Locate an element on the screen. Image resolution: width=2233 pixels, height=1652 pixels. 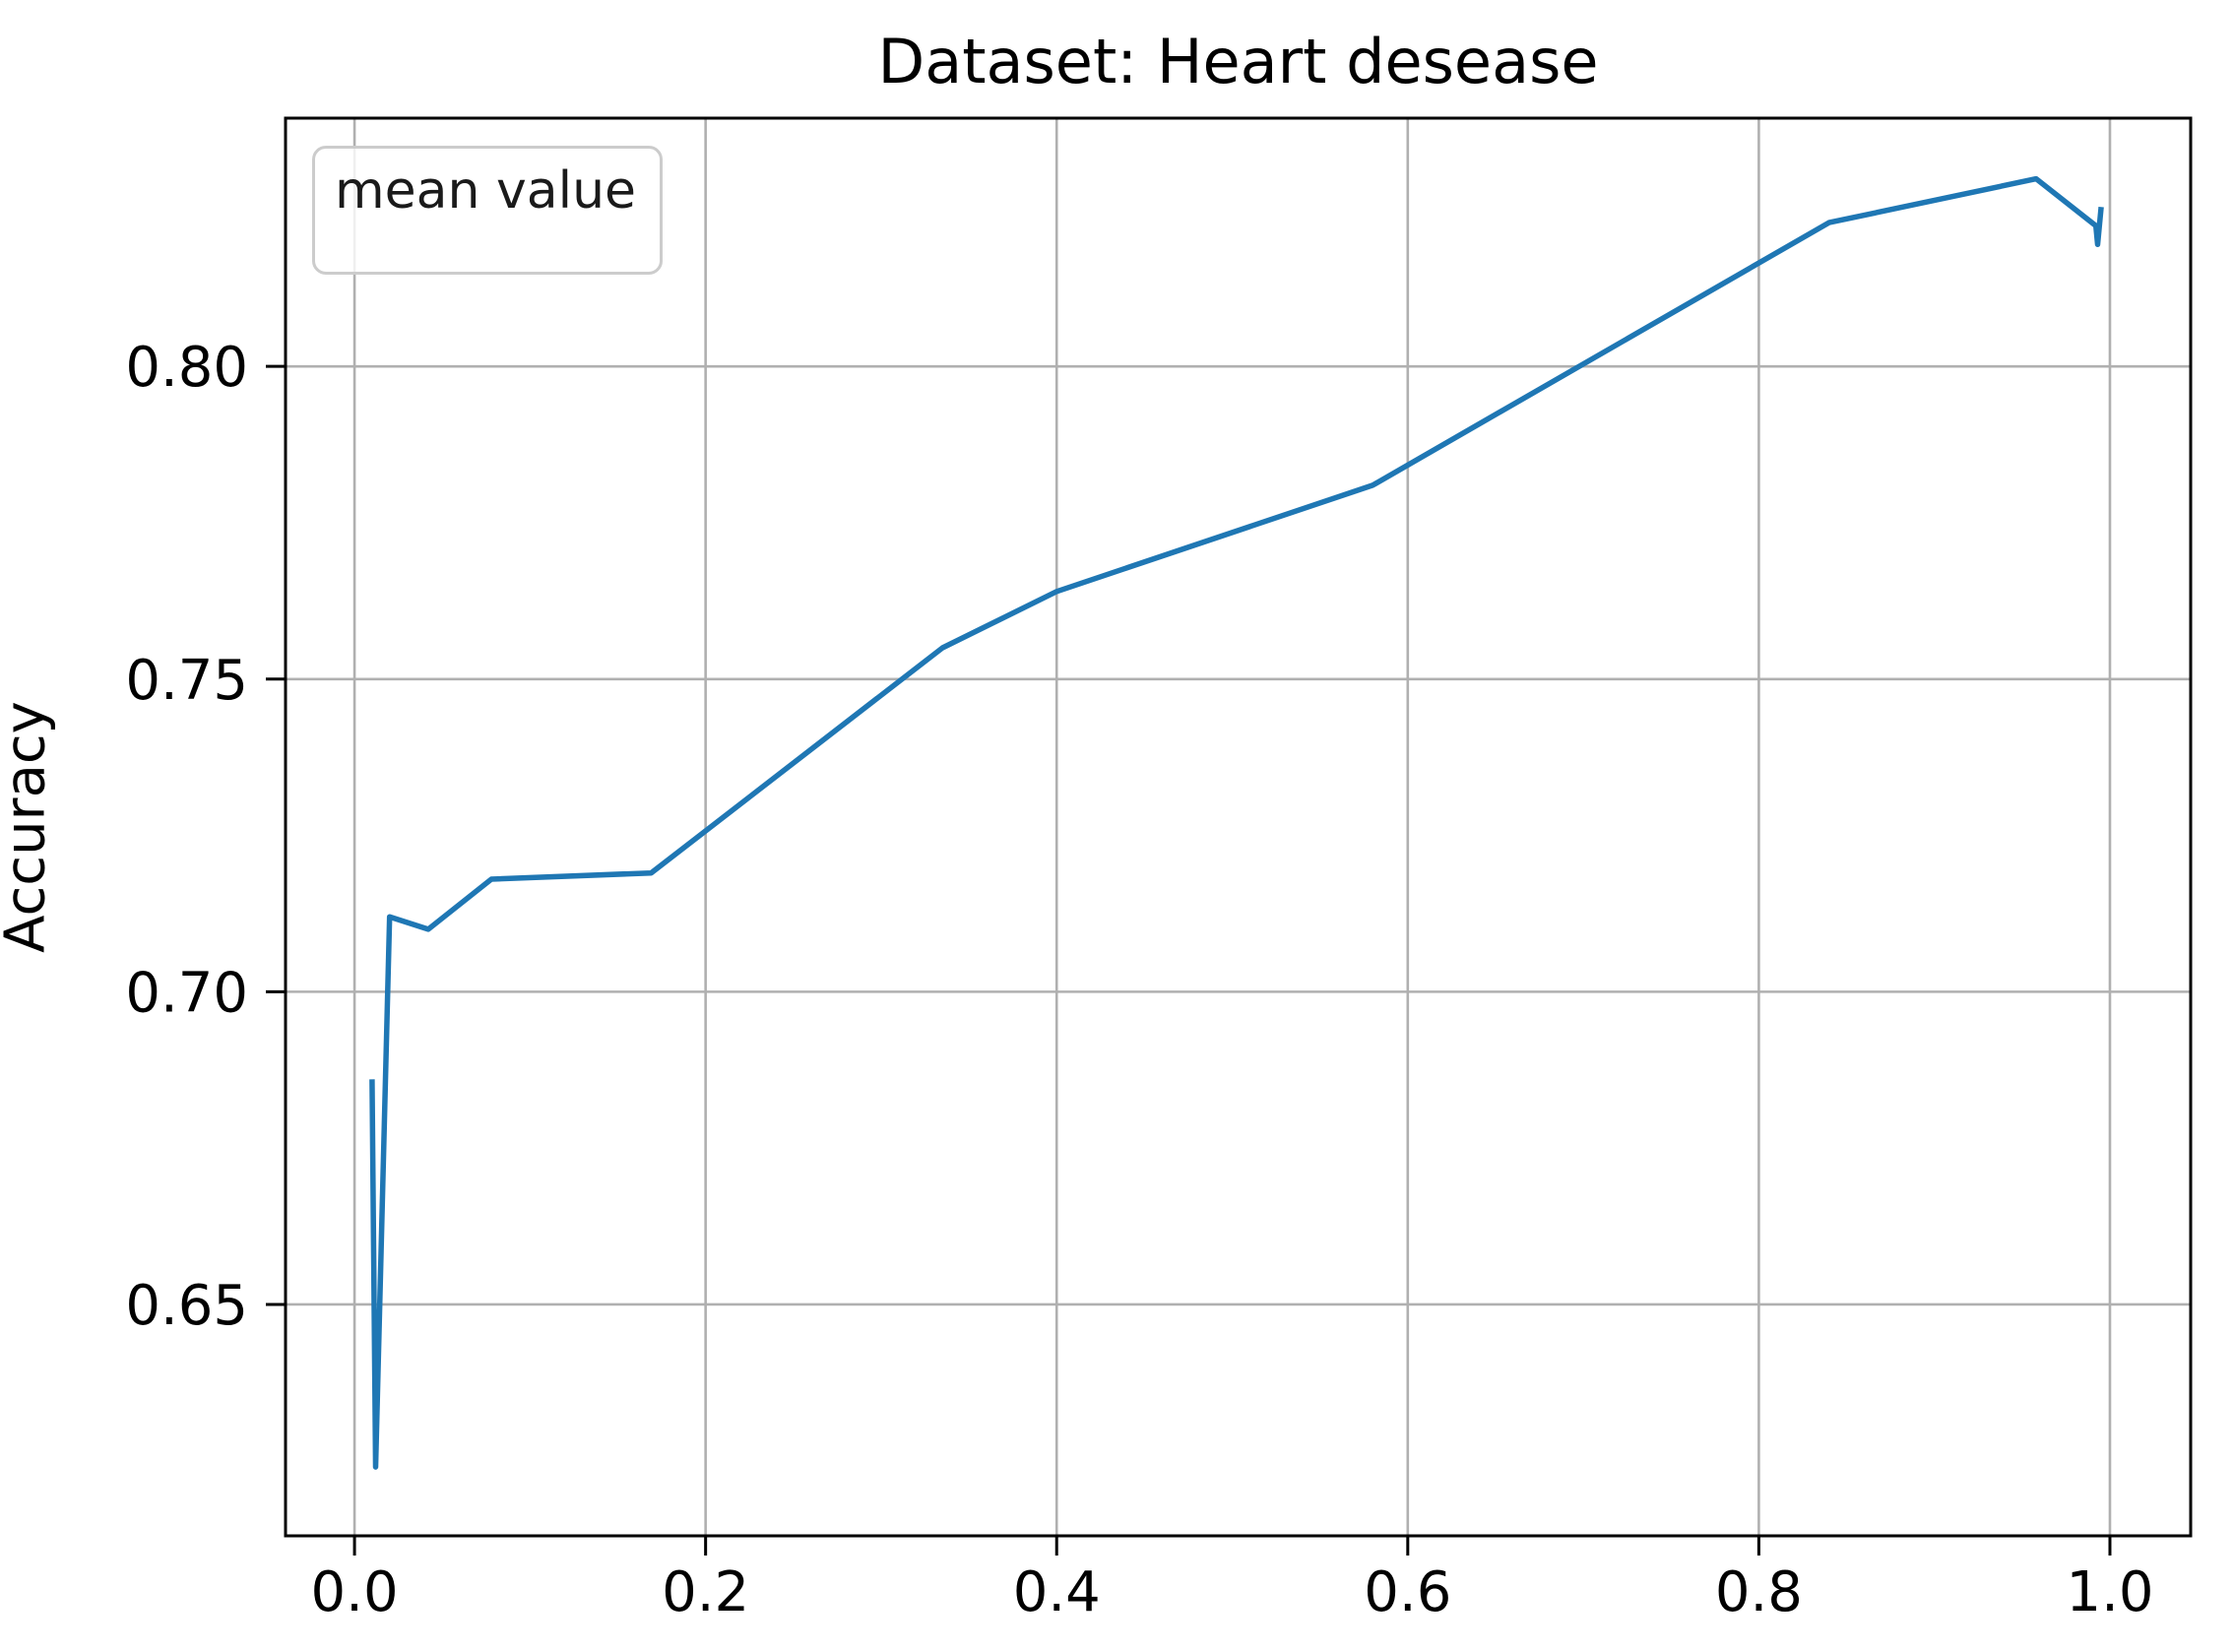
y-tick-label: 0.70 is located at coordinates (186, 993).